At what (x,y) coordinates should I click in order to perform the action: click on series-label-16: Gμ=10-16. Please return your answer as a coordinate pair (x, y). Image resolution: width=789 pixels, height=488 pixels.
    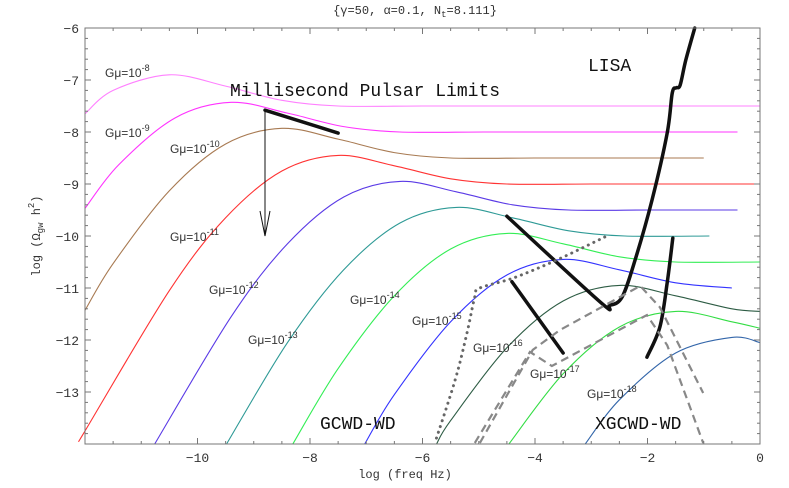
    Looking at the image, I should click on (498, 346).